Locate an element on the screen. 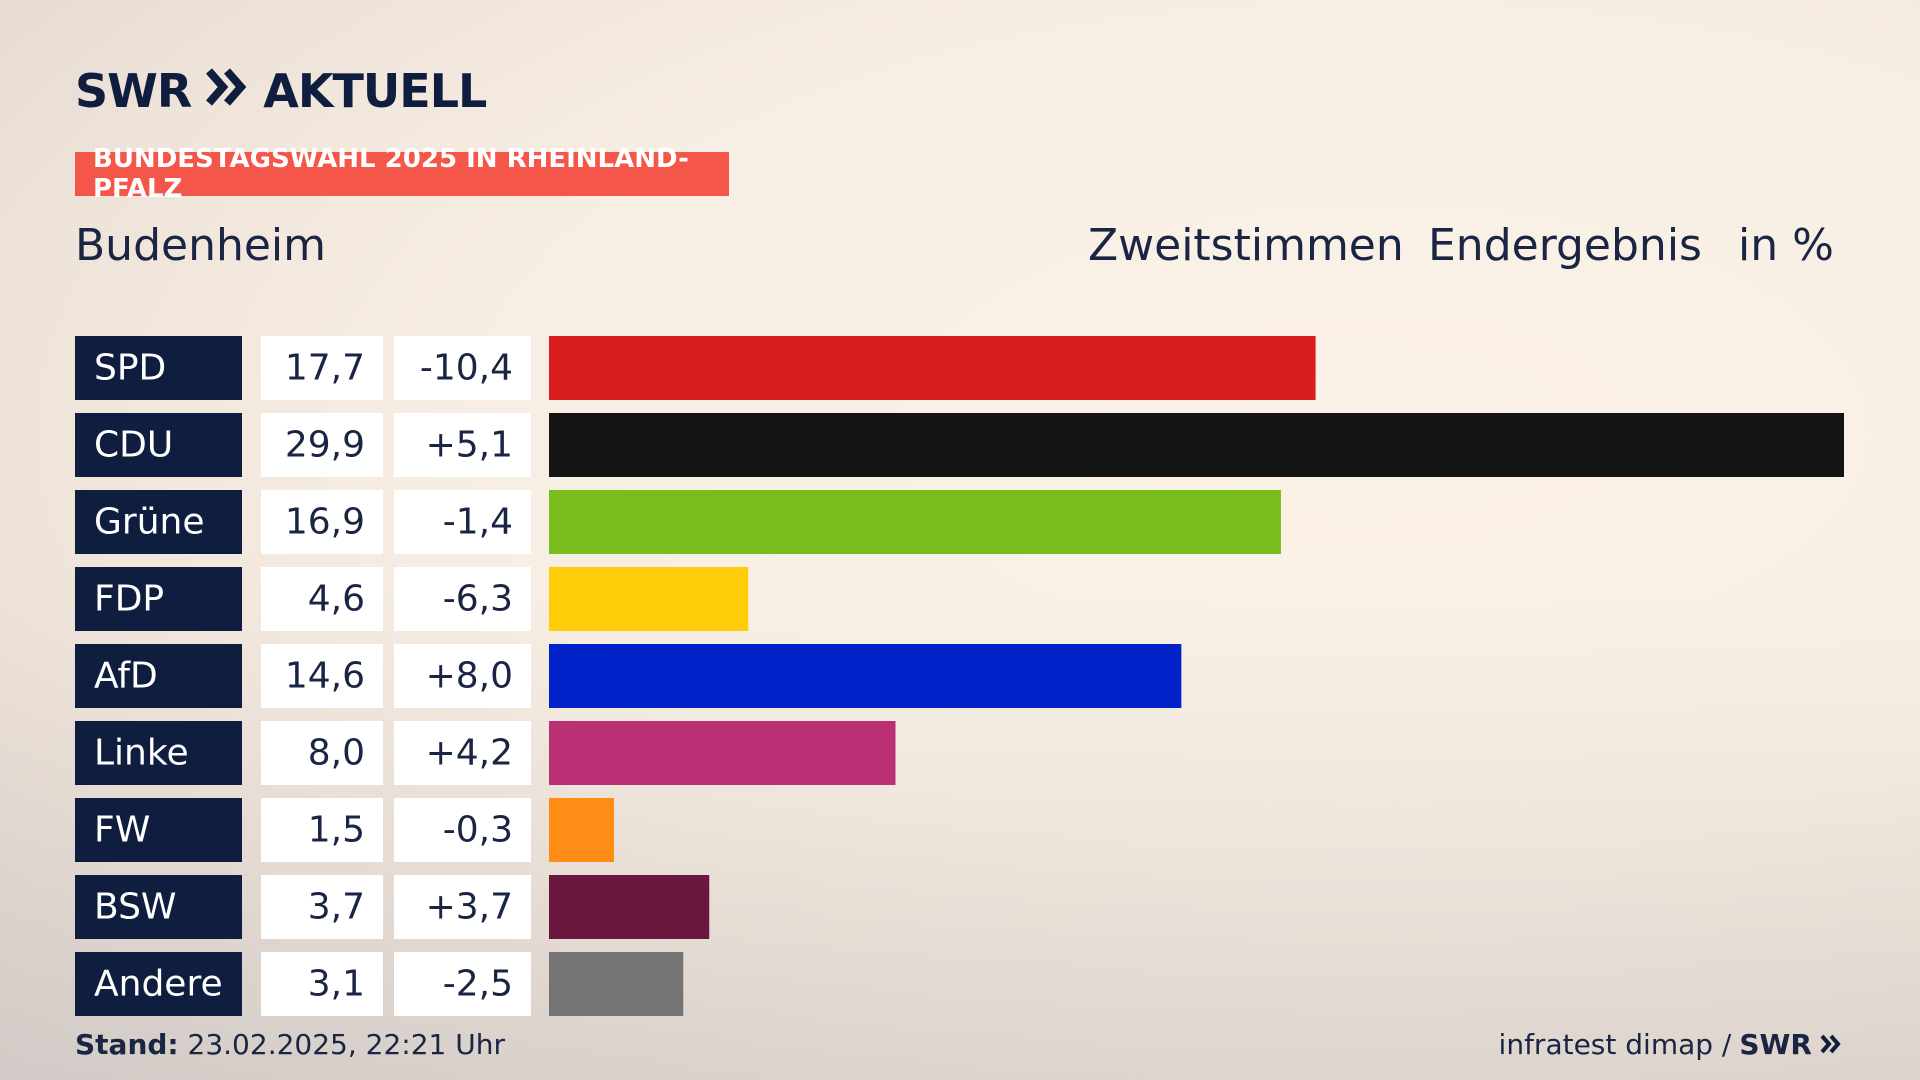 Image resolution: width=1920 pixels, height=1080 pixels. swr-aktuell-logo: SWR AKTUELL is located at coordinates (281, 91).